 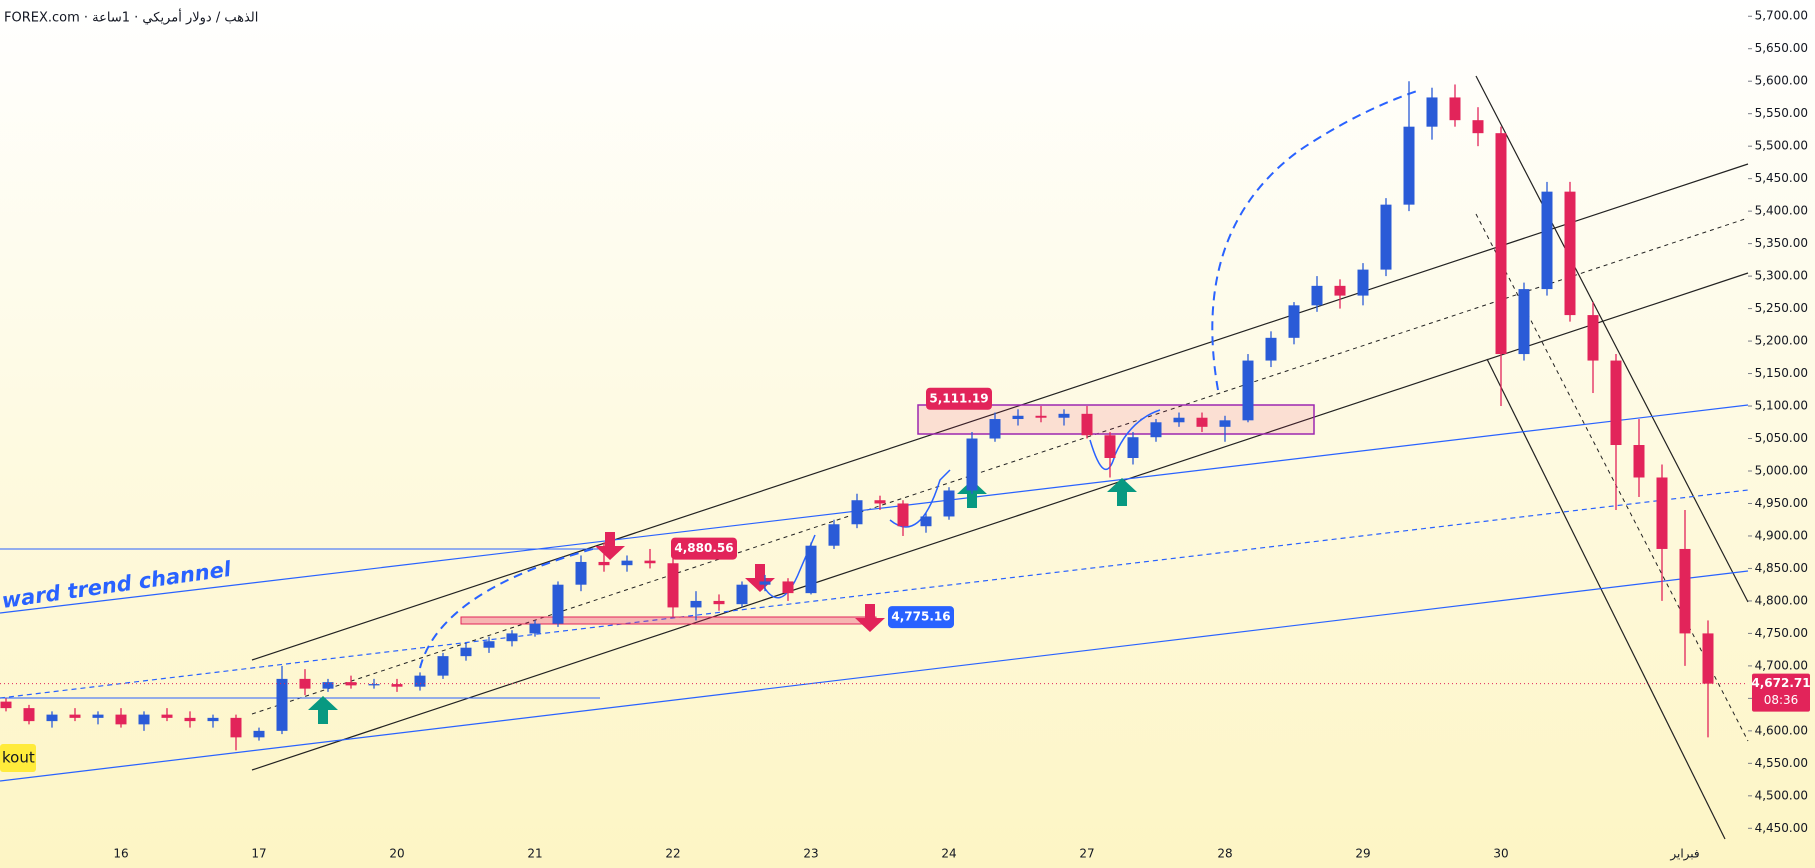 I want to click on support-box, so click(x=668, y=620).